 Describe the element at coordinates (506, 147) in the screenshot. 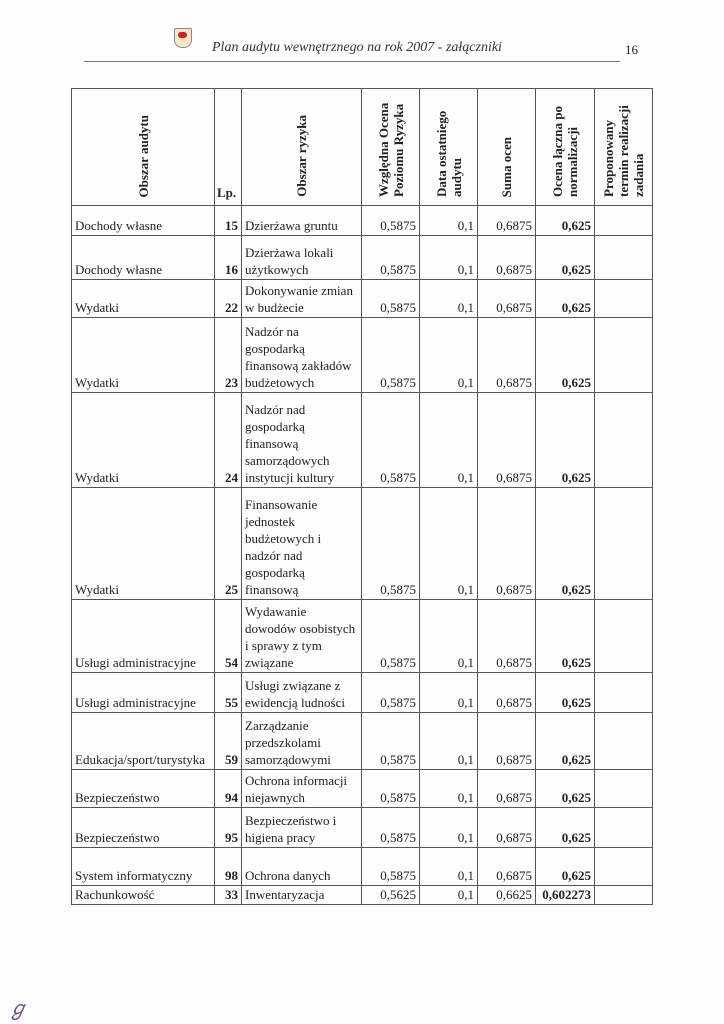

I see `col-header-sum: Suma ocen` at that location.